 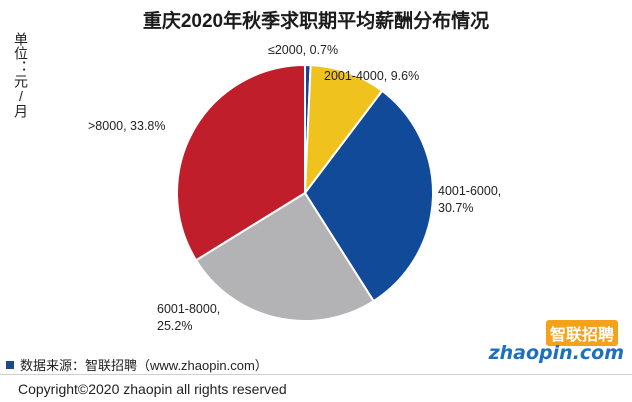 I want to click on slice-label-2001-4000: 2001-4000, 9.6%, so click(x=371, y=76).